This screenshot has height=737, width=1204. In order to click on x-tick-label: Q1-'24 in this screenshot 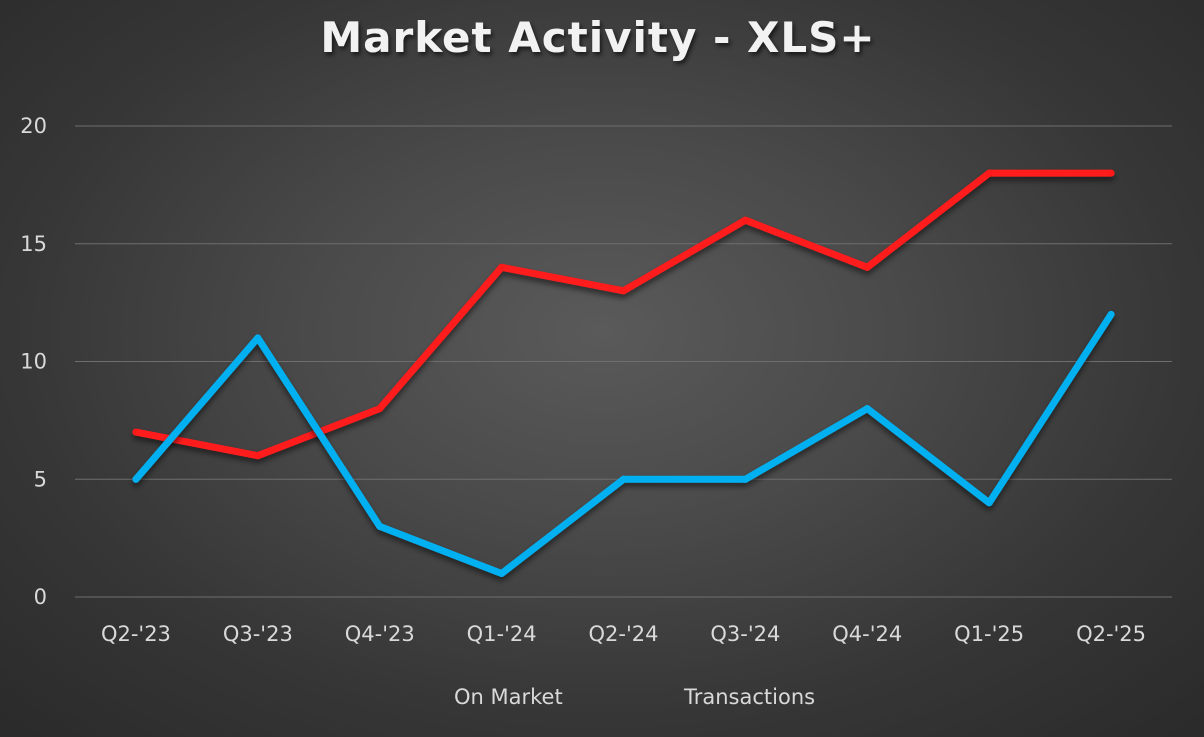, I will do `click(502, 634)`.